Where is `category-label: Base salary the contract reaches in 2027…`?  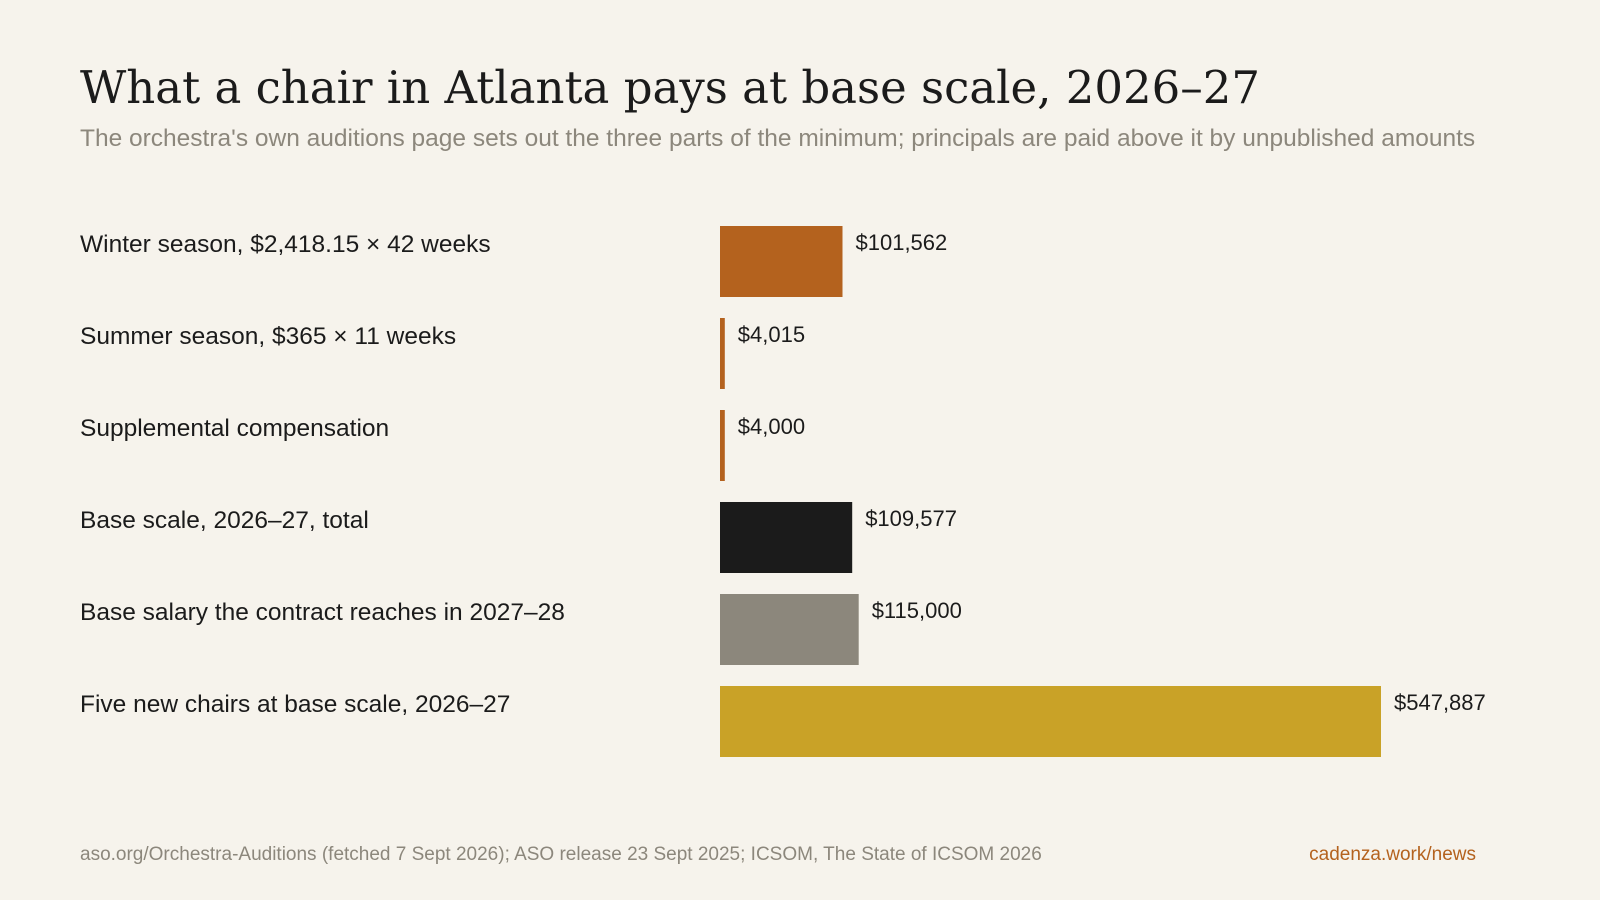 category-label: Base salary the contract reaches in 2027… is located at coordinates (322, 612).